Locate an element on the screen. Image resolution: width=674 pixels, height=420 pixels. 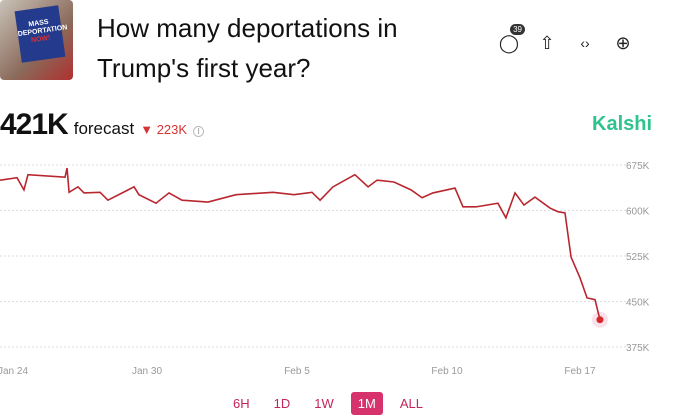
comment-count-badge: 39 is located at coordinates (517, 29).